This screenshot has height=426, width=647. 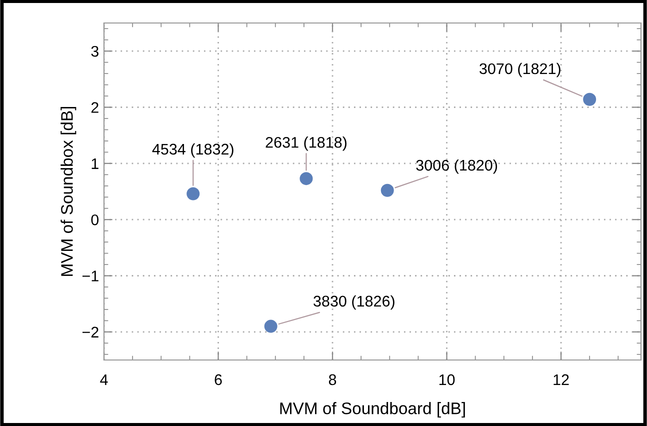 I want to click on x-tick-label: 12, so click(x=561, y=379).